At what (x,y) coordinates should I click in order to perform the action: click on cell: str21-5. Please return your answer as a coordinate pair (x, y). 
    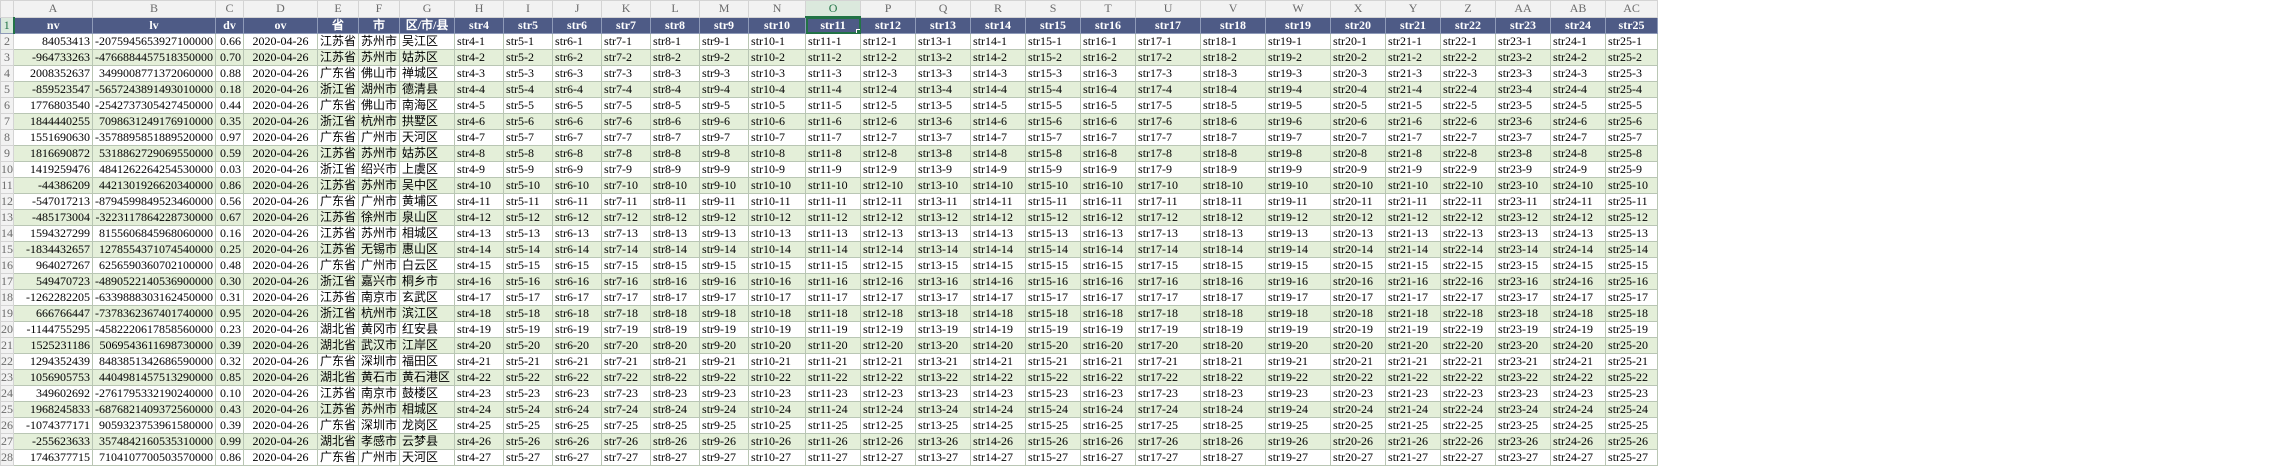
    Looking at the image, I should click on (1413, 105).